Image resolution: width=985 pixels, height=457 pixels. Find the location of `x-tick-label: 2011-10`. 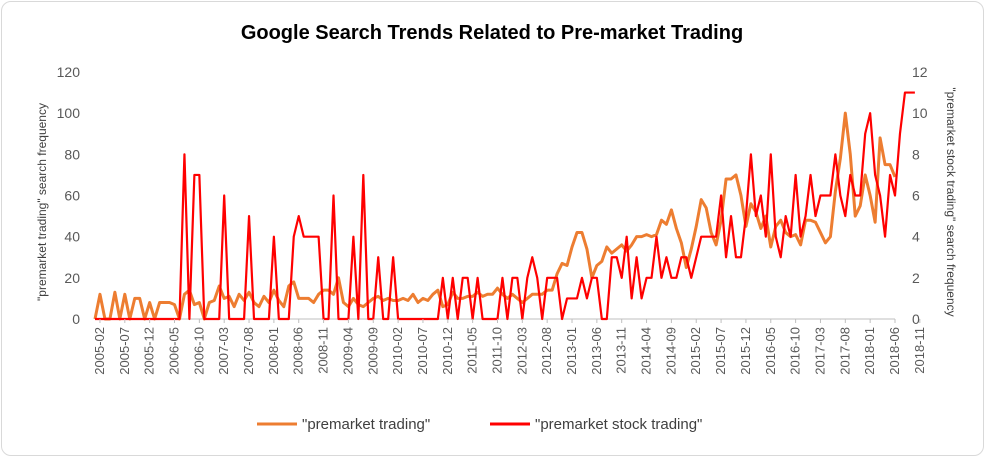

x-tick-label: 2011-10 is located at coordinates (496, 350).